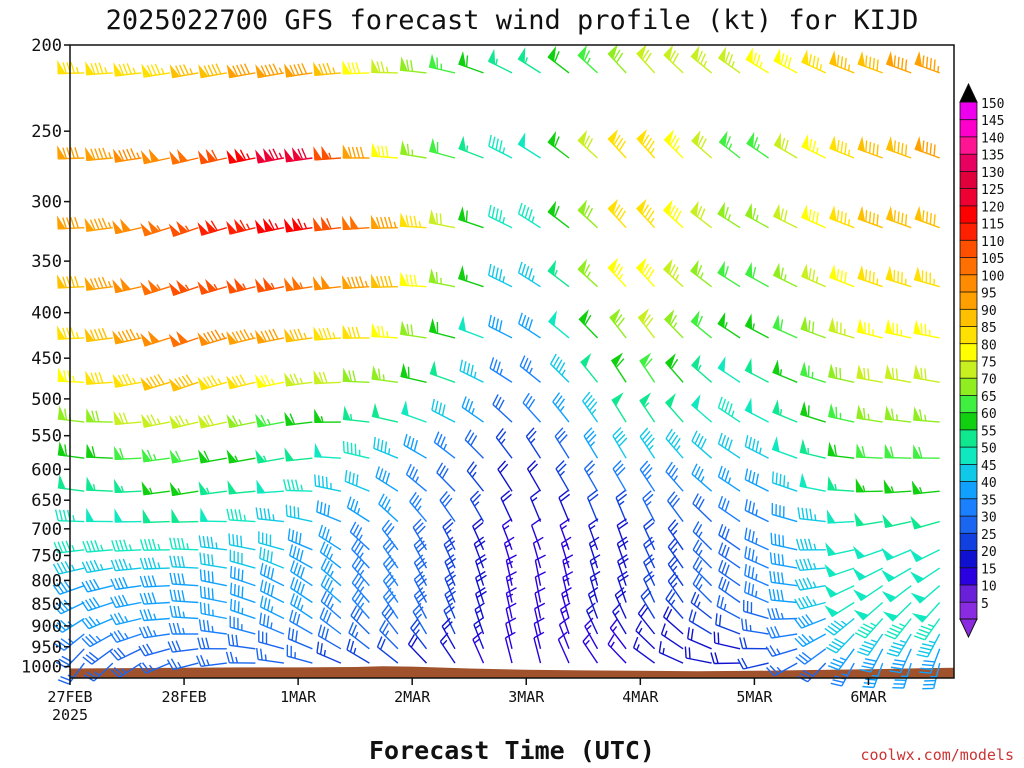 This screenshot has height=768, width=1024. Describe the element at coordinates (968, 628) in the screenshot. I see `colorbar-bottom-arrow` at that location.